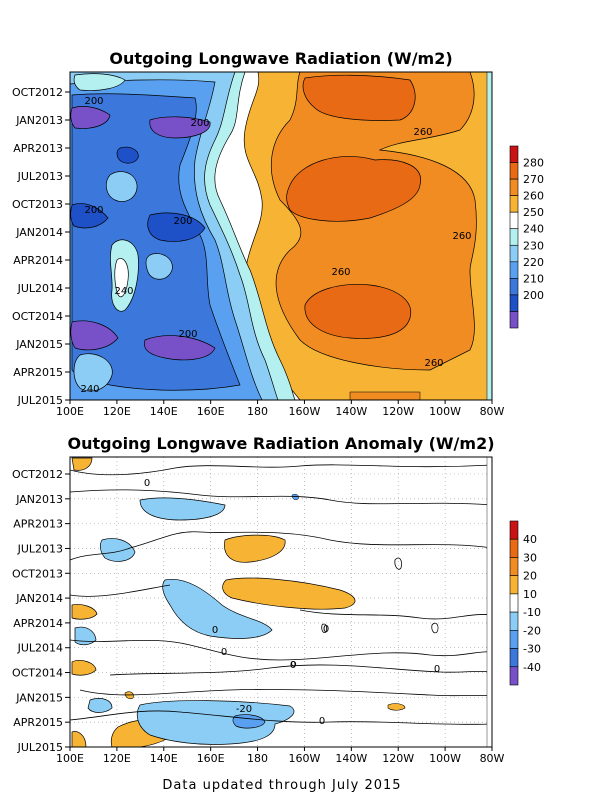 The height and width of the screenshot is (800, 600). I want to click on colorbar-label: -20, so click(532, 630).